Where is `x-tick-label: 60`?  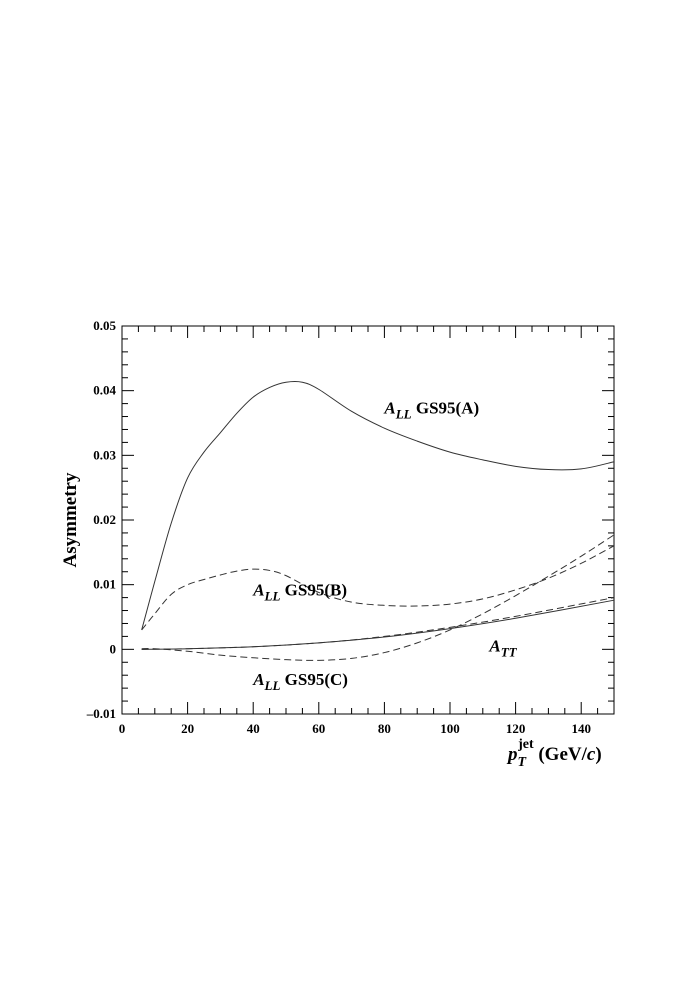
x-tick-label: 60 is located at coordinates (318, 728).